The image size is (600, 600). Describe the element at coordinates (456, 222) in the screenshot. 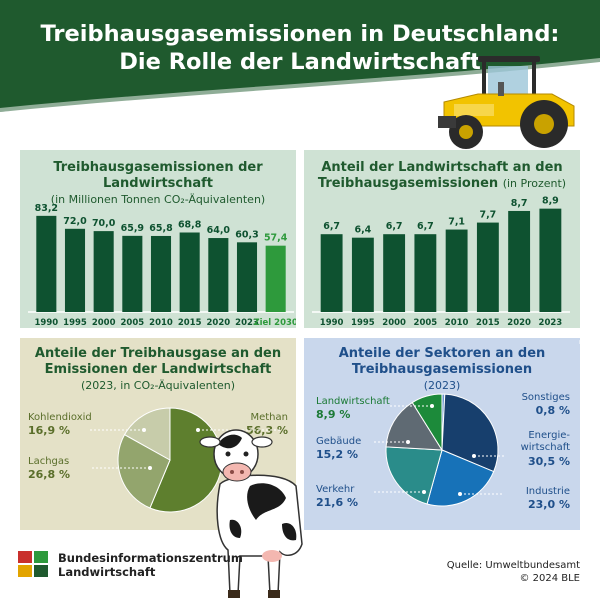

I see `value-label: 7,1` at that location.